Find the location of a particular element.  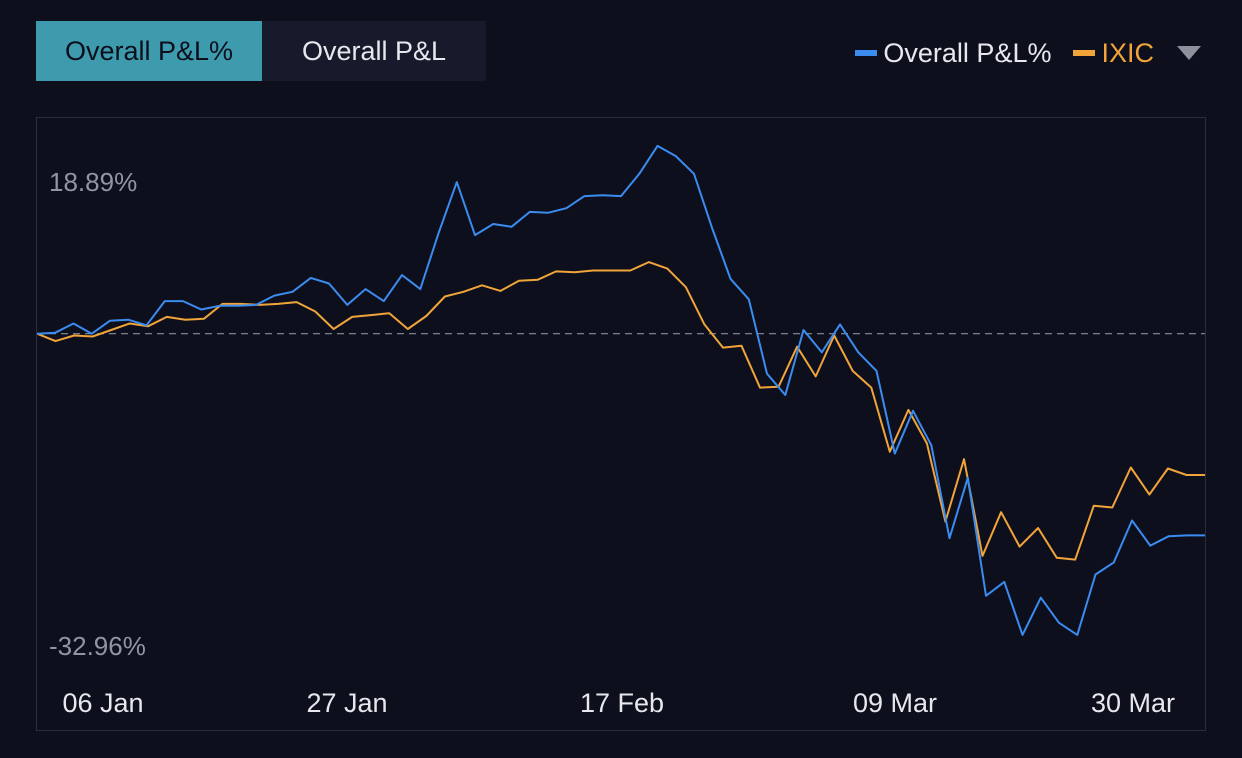

legend-item-ixic: IXIC is located at coordinates (1113, 53).